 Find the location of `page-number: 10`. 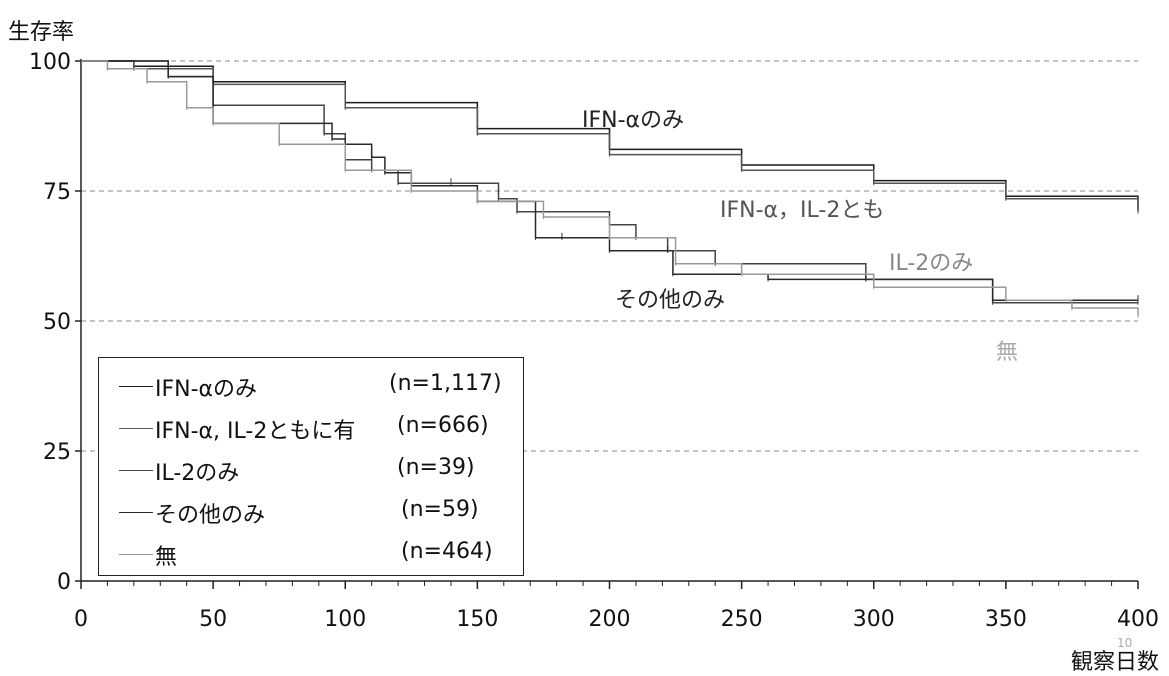

page-number: 10 is located at coordinates (1125, 643).